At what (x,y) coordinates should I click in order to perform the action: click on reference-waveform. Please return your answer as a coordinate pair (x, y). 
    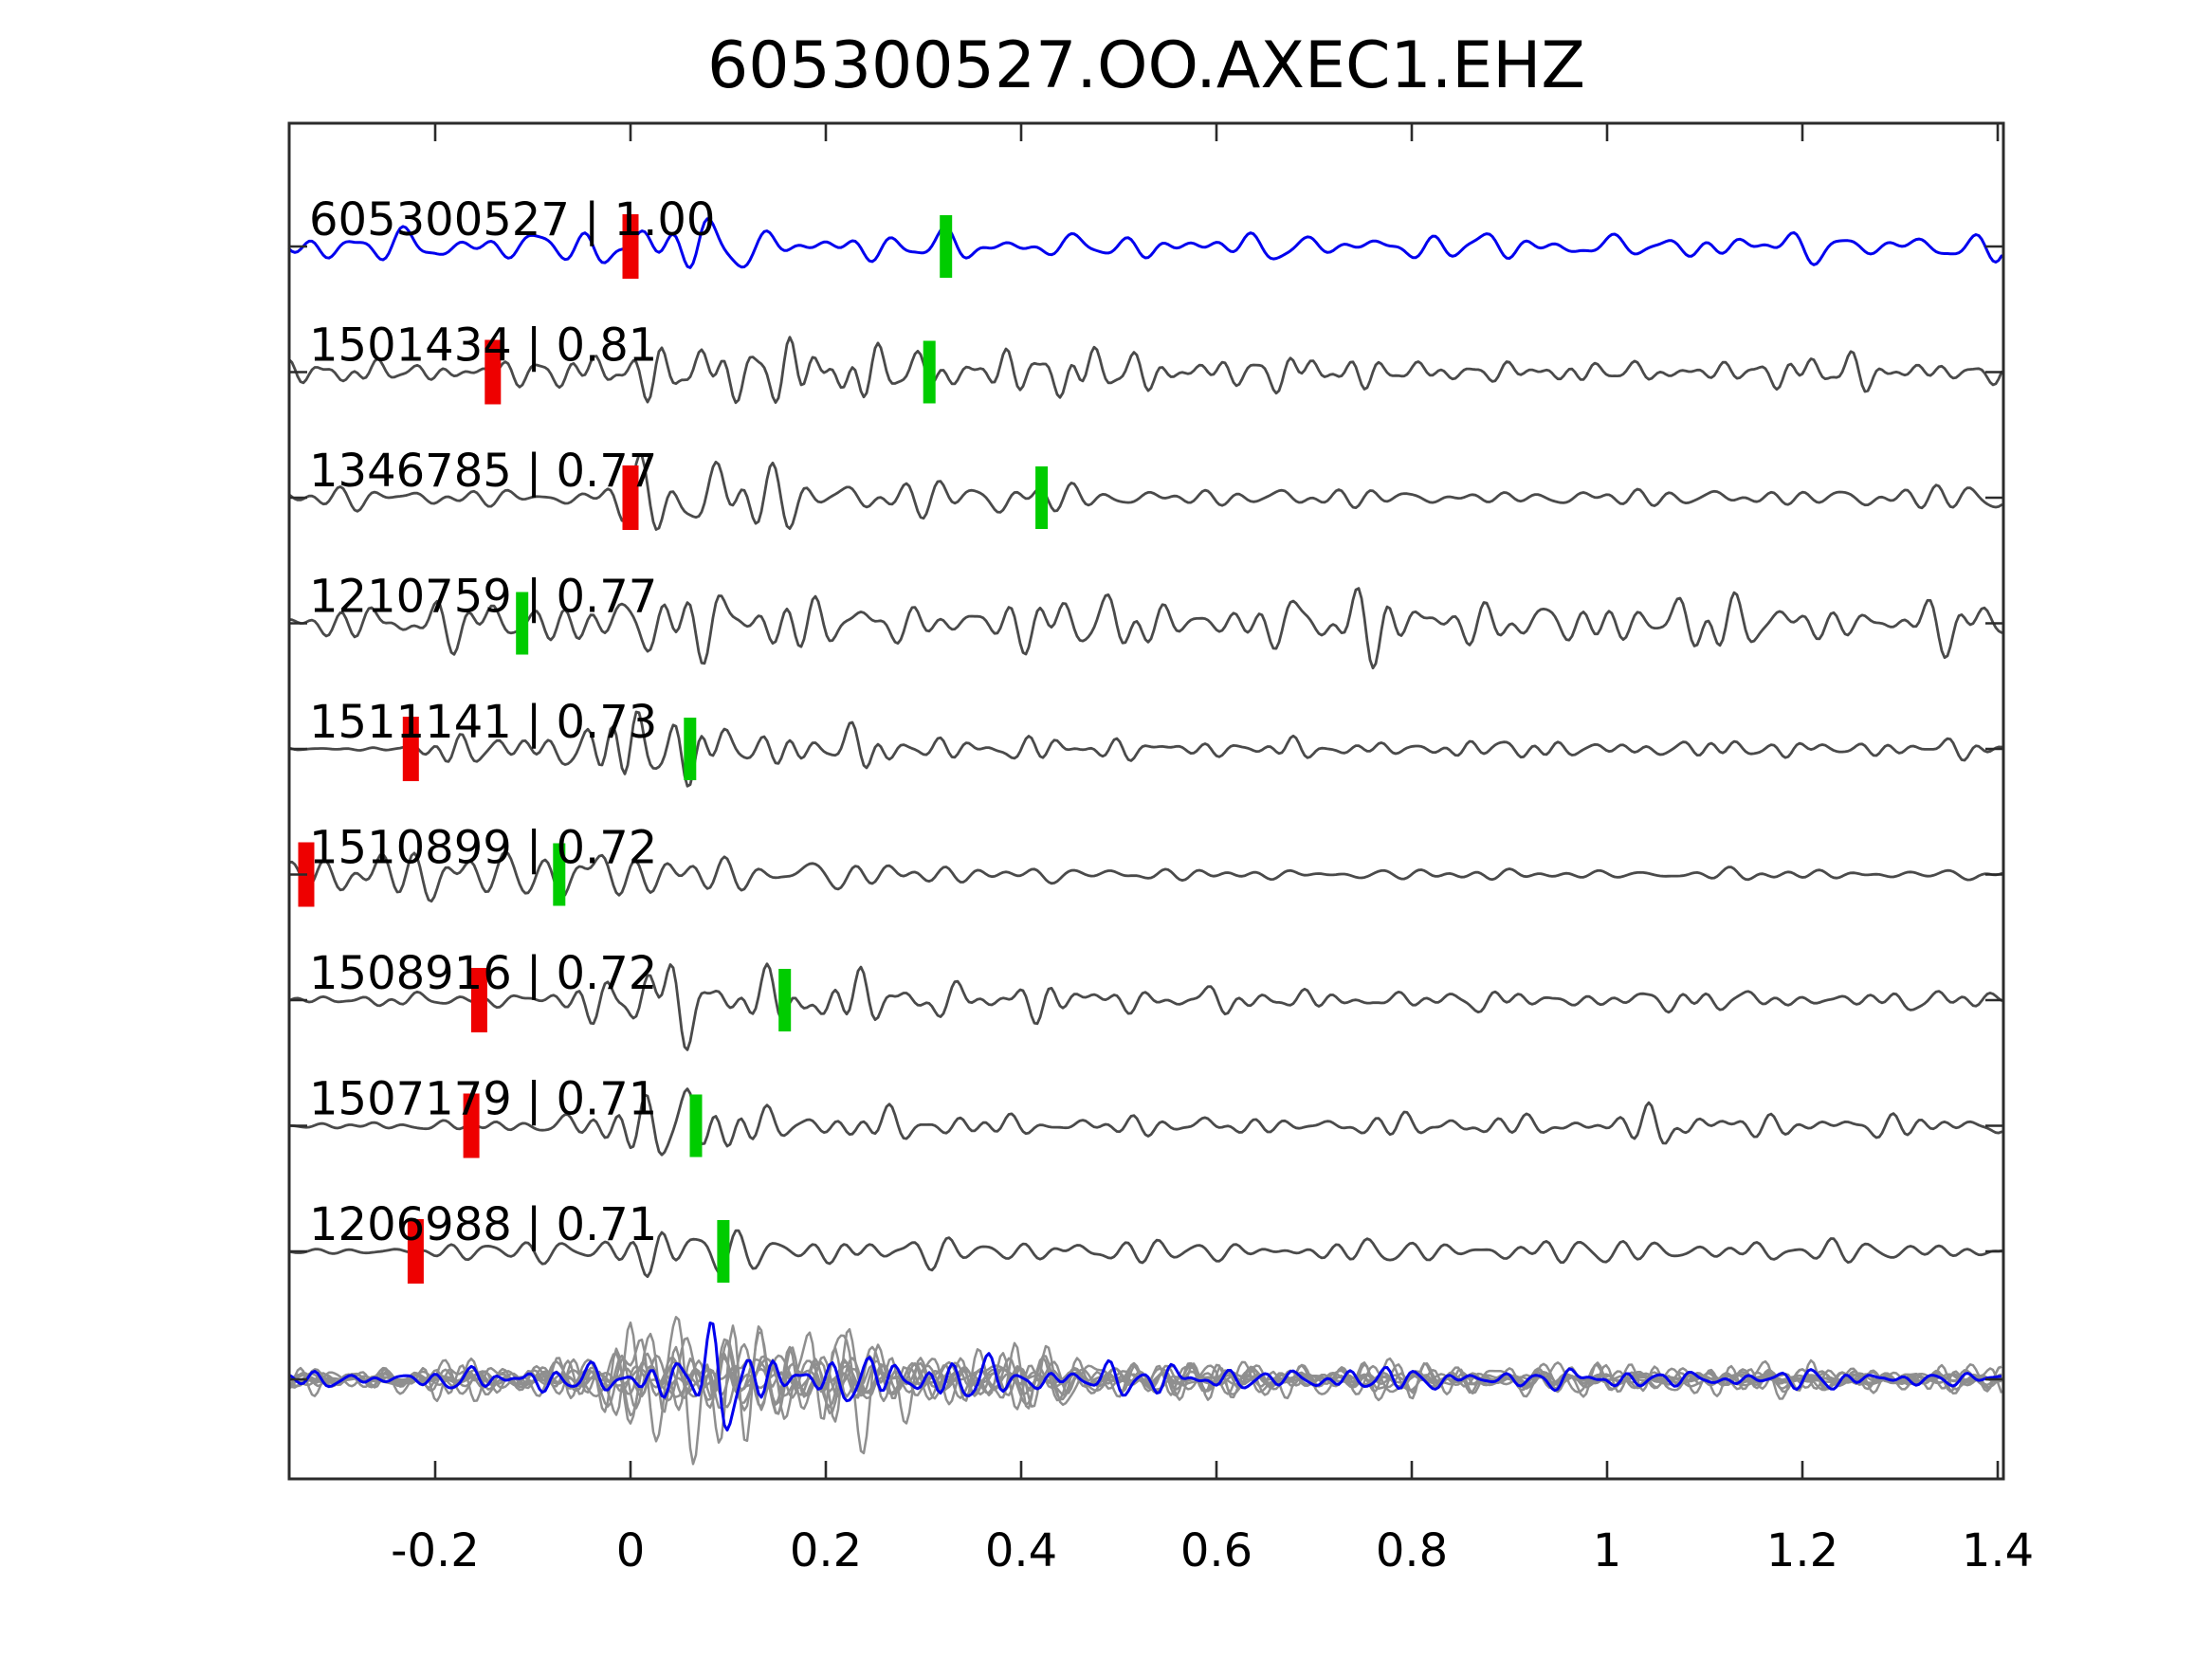
    Looking at the image, I should click on (1145, 243).